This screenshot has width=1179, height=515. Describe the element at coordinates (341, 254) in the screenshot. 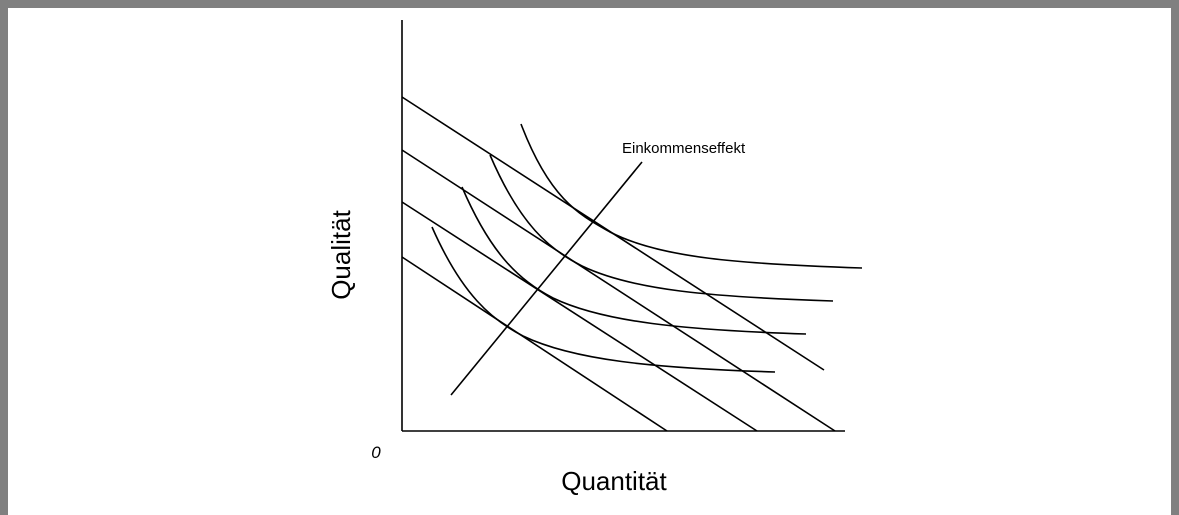

I see `y-axis-label: Qualität` at that location.